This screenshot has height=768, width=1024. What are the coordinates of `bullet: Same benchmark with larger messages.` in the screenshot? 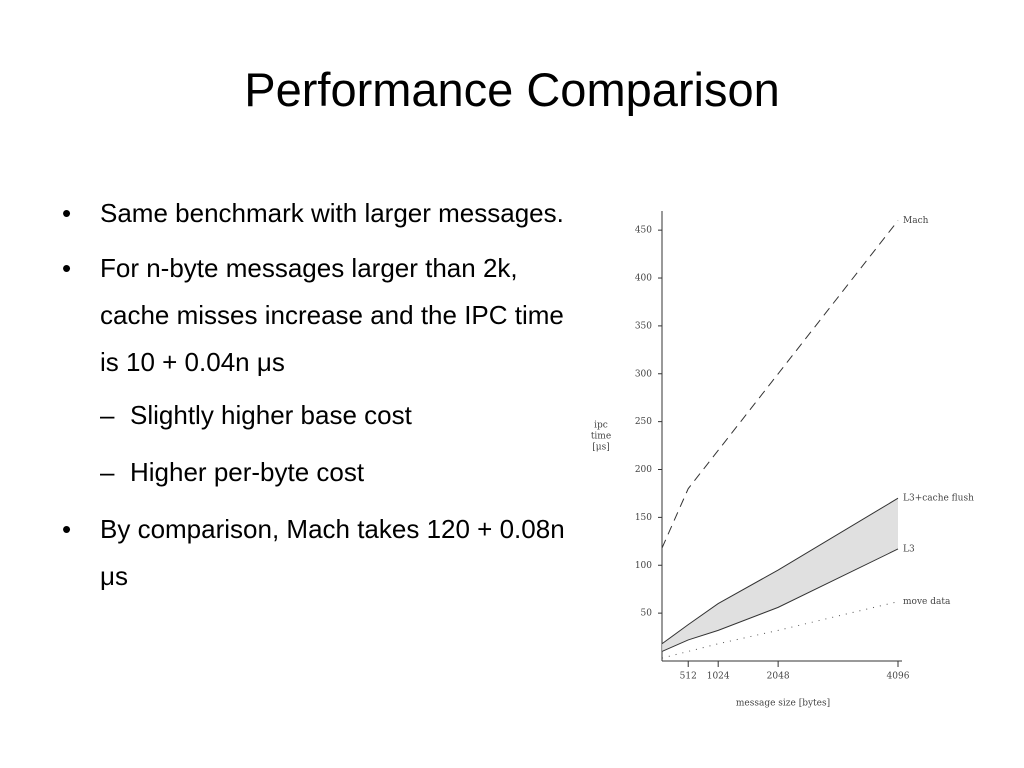 It's located at (315, 213).